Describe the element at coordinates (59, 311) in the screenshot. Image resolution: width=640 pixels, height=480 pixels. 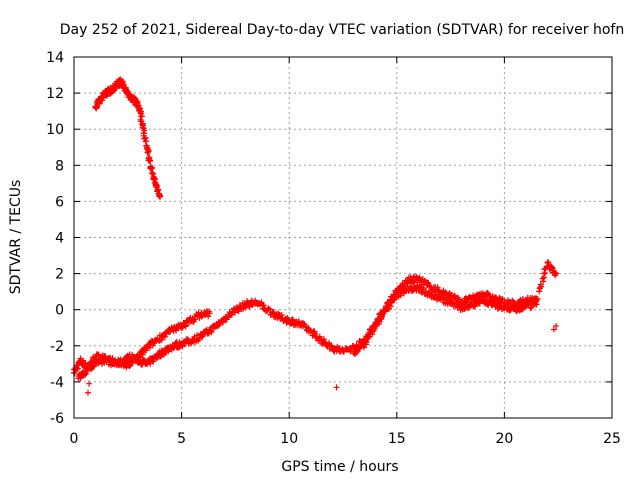
I see `y-tick-label: 0` at that location.